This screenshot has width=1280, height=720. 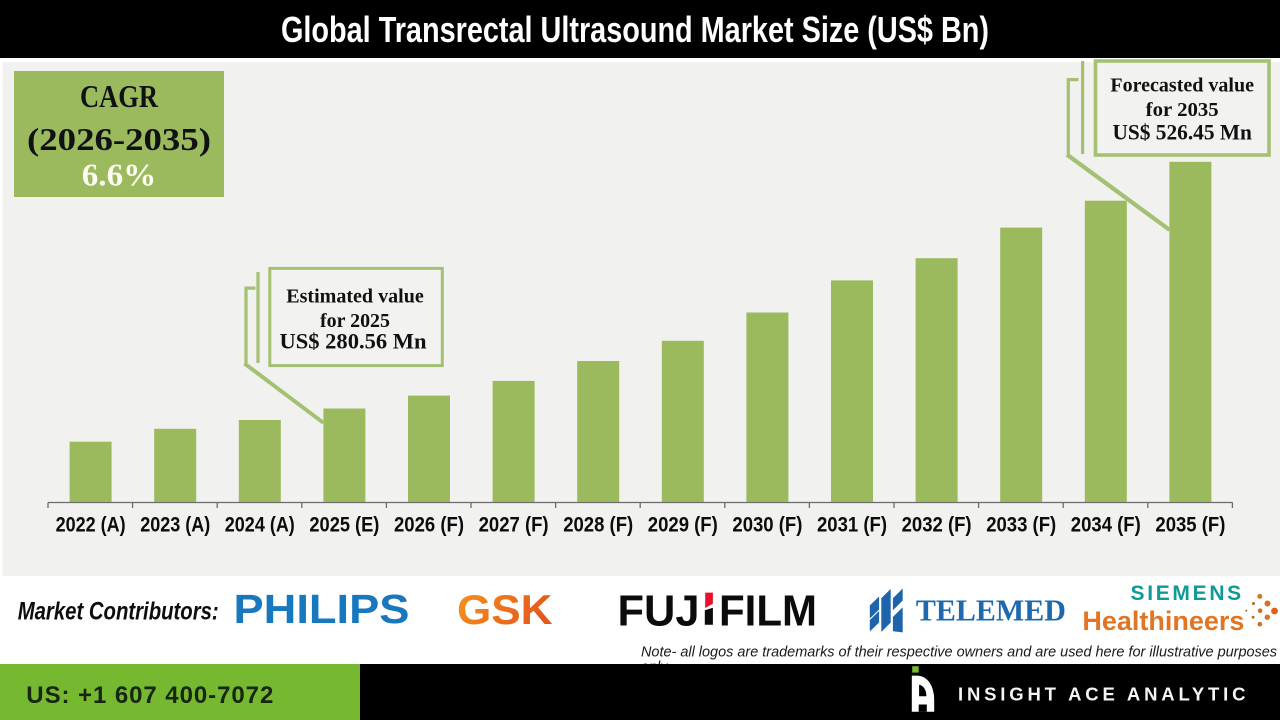 I want to click on svg-text: 2027 (F), so click(x=514, y=525).